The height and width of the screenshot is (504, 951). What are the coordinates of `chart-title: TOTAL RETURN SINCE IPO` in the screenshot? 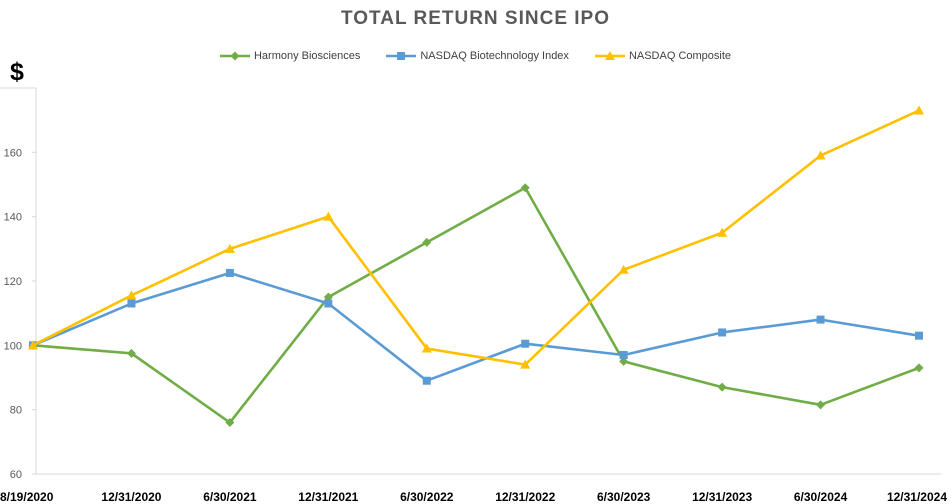 It's located at (475, 18).